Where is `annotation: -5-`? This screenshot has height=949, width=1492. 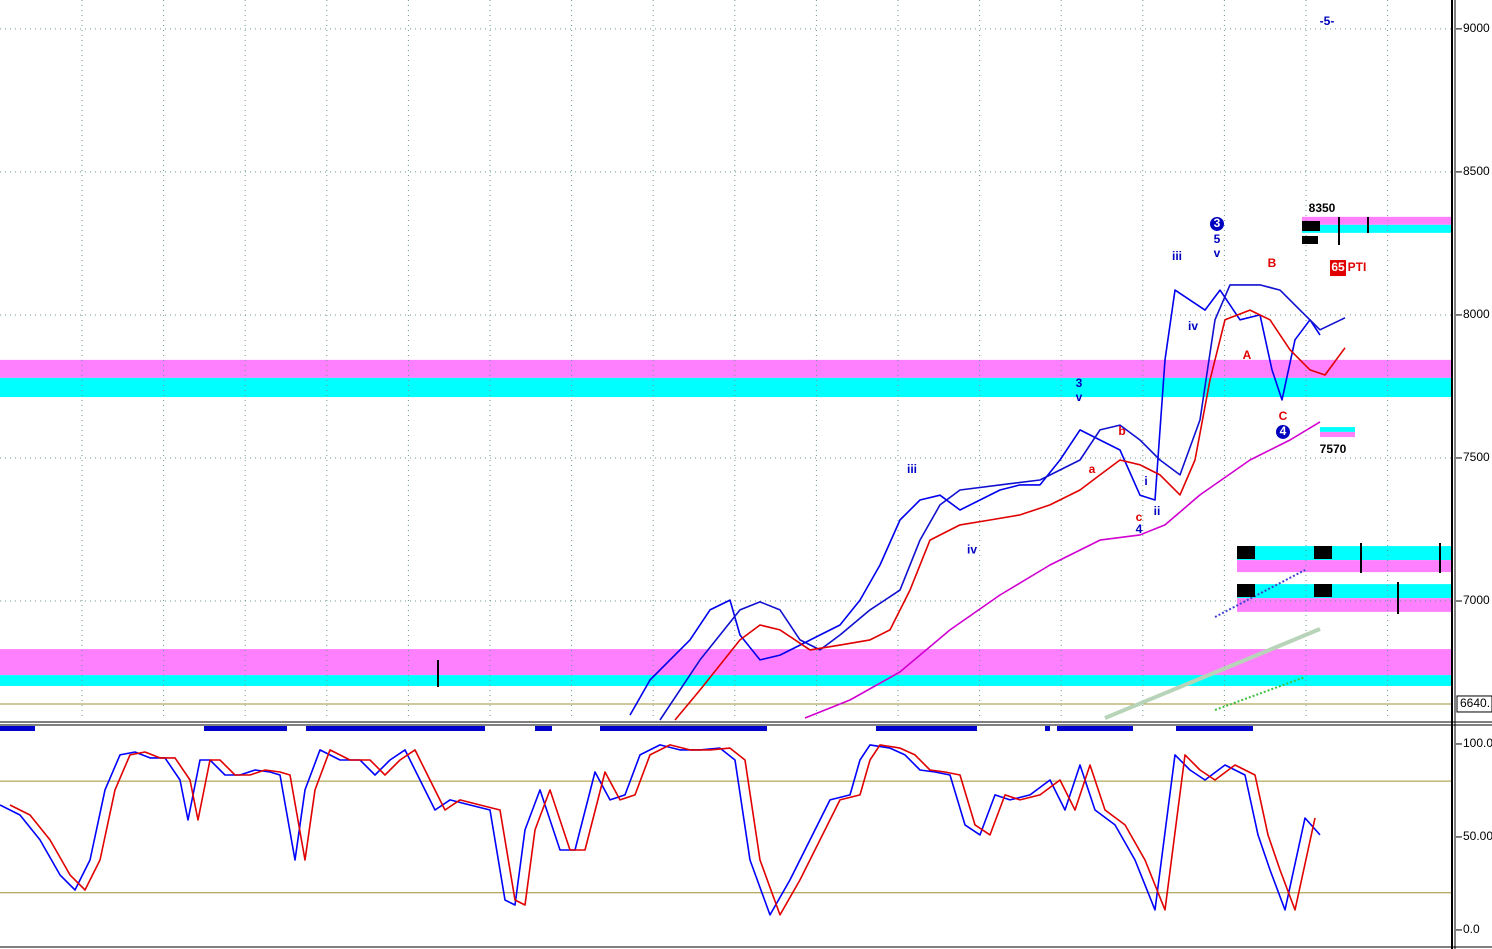 annotation: -5- is located at coordinates (1327, 21).